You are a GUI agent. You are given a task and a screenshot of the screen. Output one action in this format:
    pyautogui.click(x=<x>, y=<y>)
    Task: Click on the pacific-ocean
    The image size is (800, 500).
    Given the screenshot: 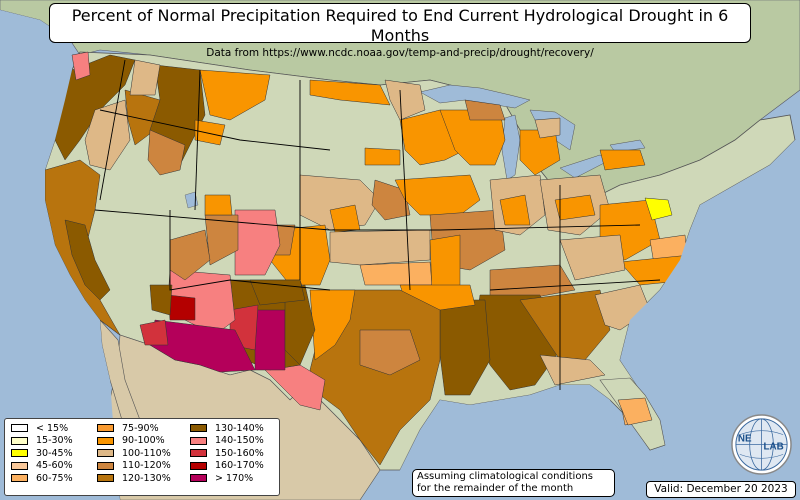 What is the action you would take?
    pyautogui.click(x=60, y=255)
    